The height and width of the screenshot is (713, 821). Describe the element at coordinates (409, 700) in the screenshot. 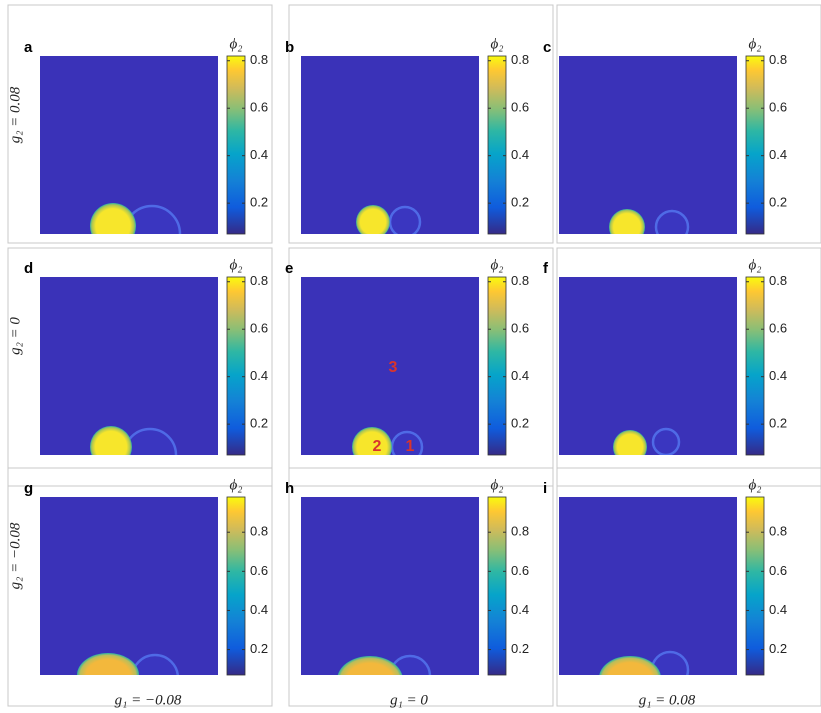

I see `column-label: g₁ = 0` at that location.